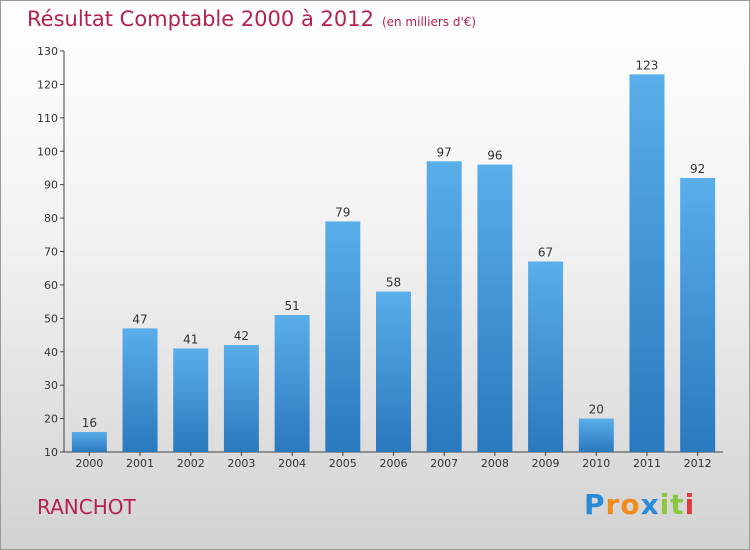 The image size is (750, 550). What do you see at coordinates (545, 253) in the screenshot?
I see `bar-value-label: 67` at bounding box center [545, 253].